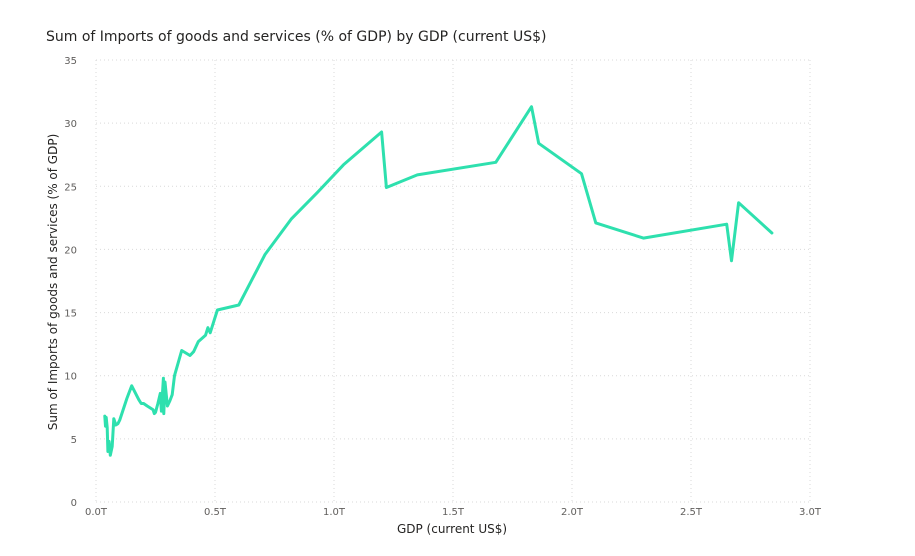 The image size is (915, 556). What do you see at coordinates (70, 250) in the screenshot?
I see `y-tick-label: 20` at bounding box center [70, 250].